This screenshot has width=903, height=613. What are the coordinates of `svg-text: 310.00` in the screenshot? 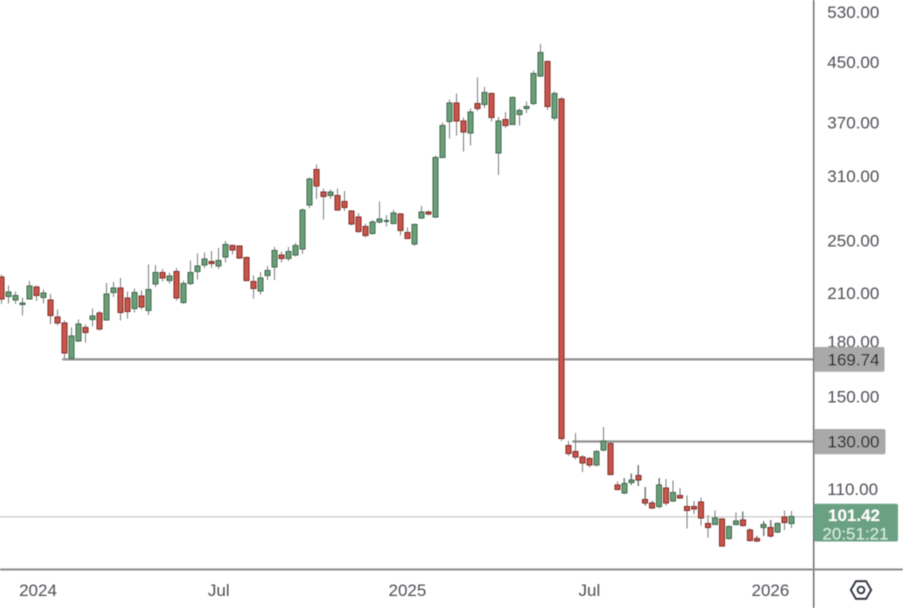 It's located at (853, 176).